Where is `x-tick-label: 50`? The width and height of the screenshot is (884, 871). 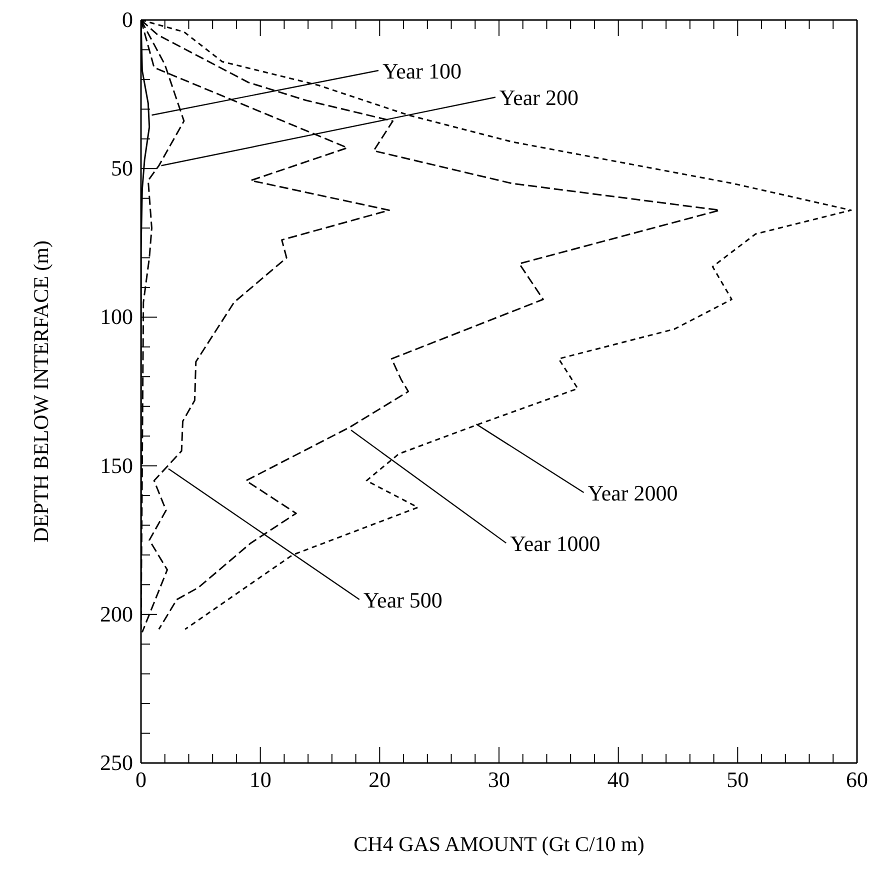 x-tick-label: 50 is located at coordinates (737, 779).